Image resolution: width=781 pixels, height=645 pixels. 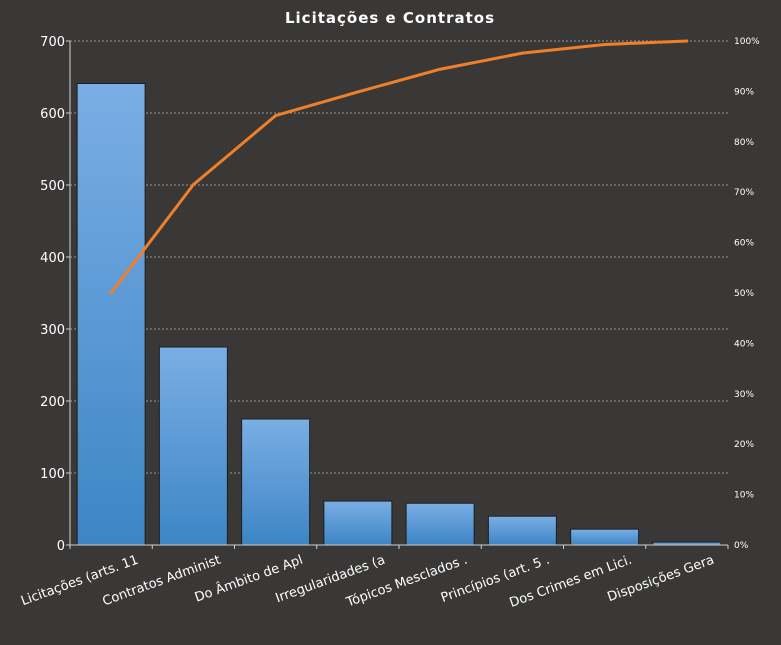 I want to click on y2-tick-label: 40%, so click(x=744, y=344).